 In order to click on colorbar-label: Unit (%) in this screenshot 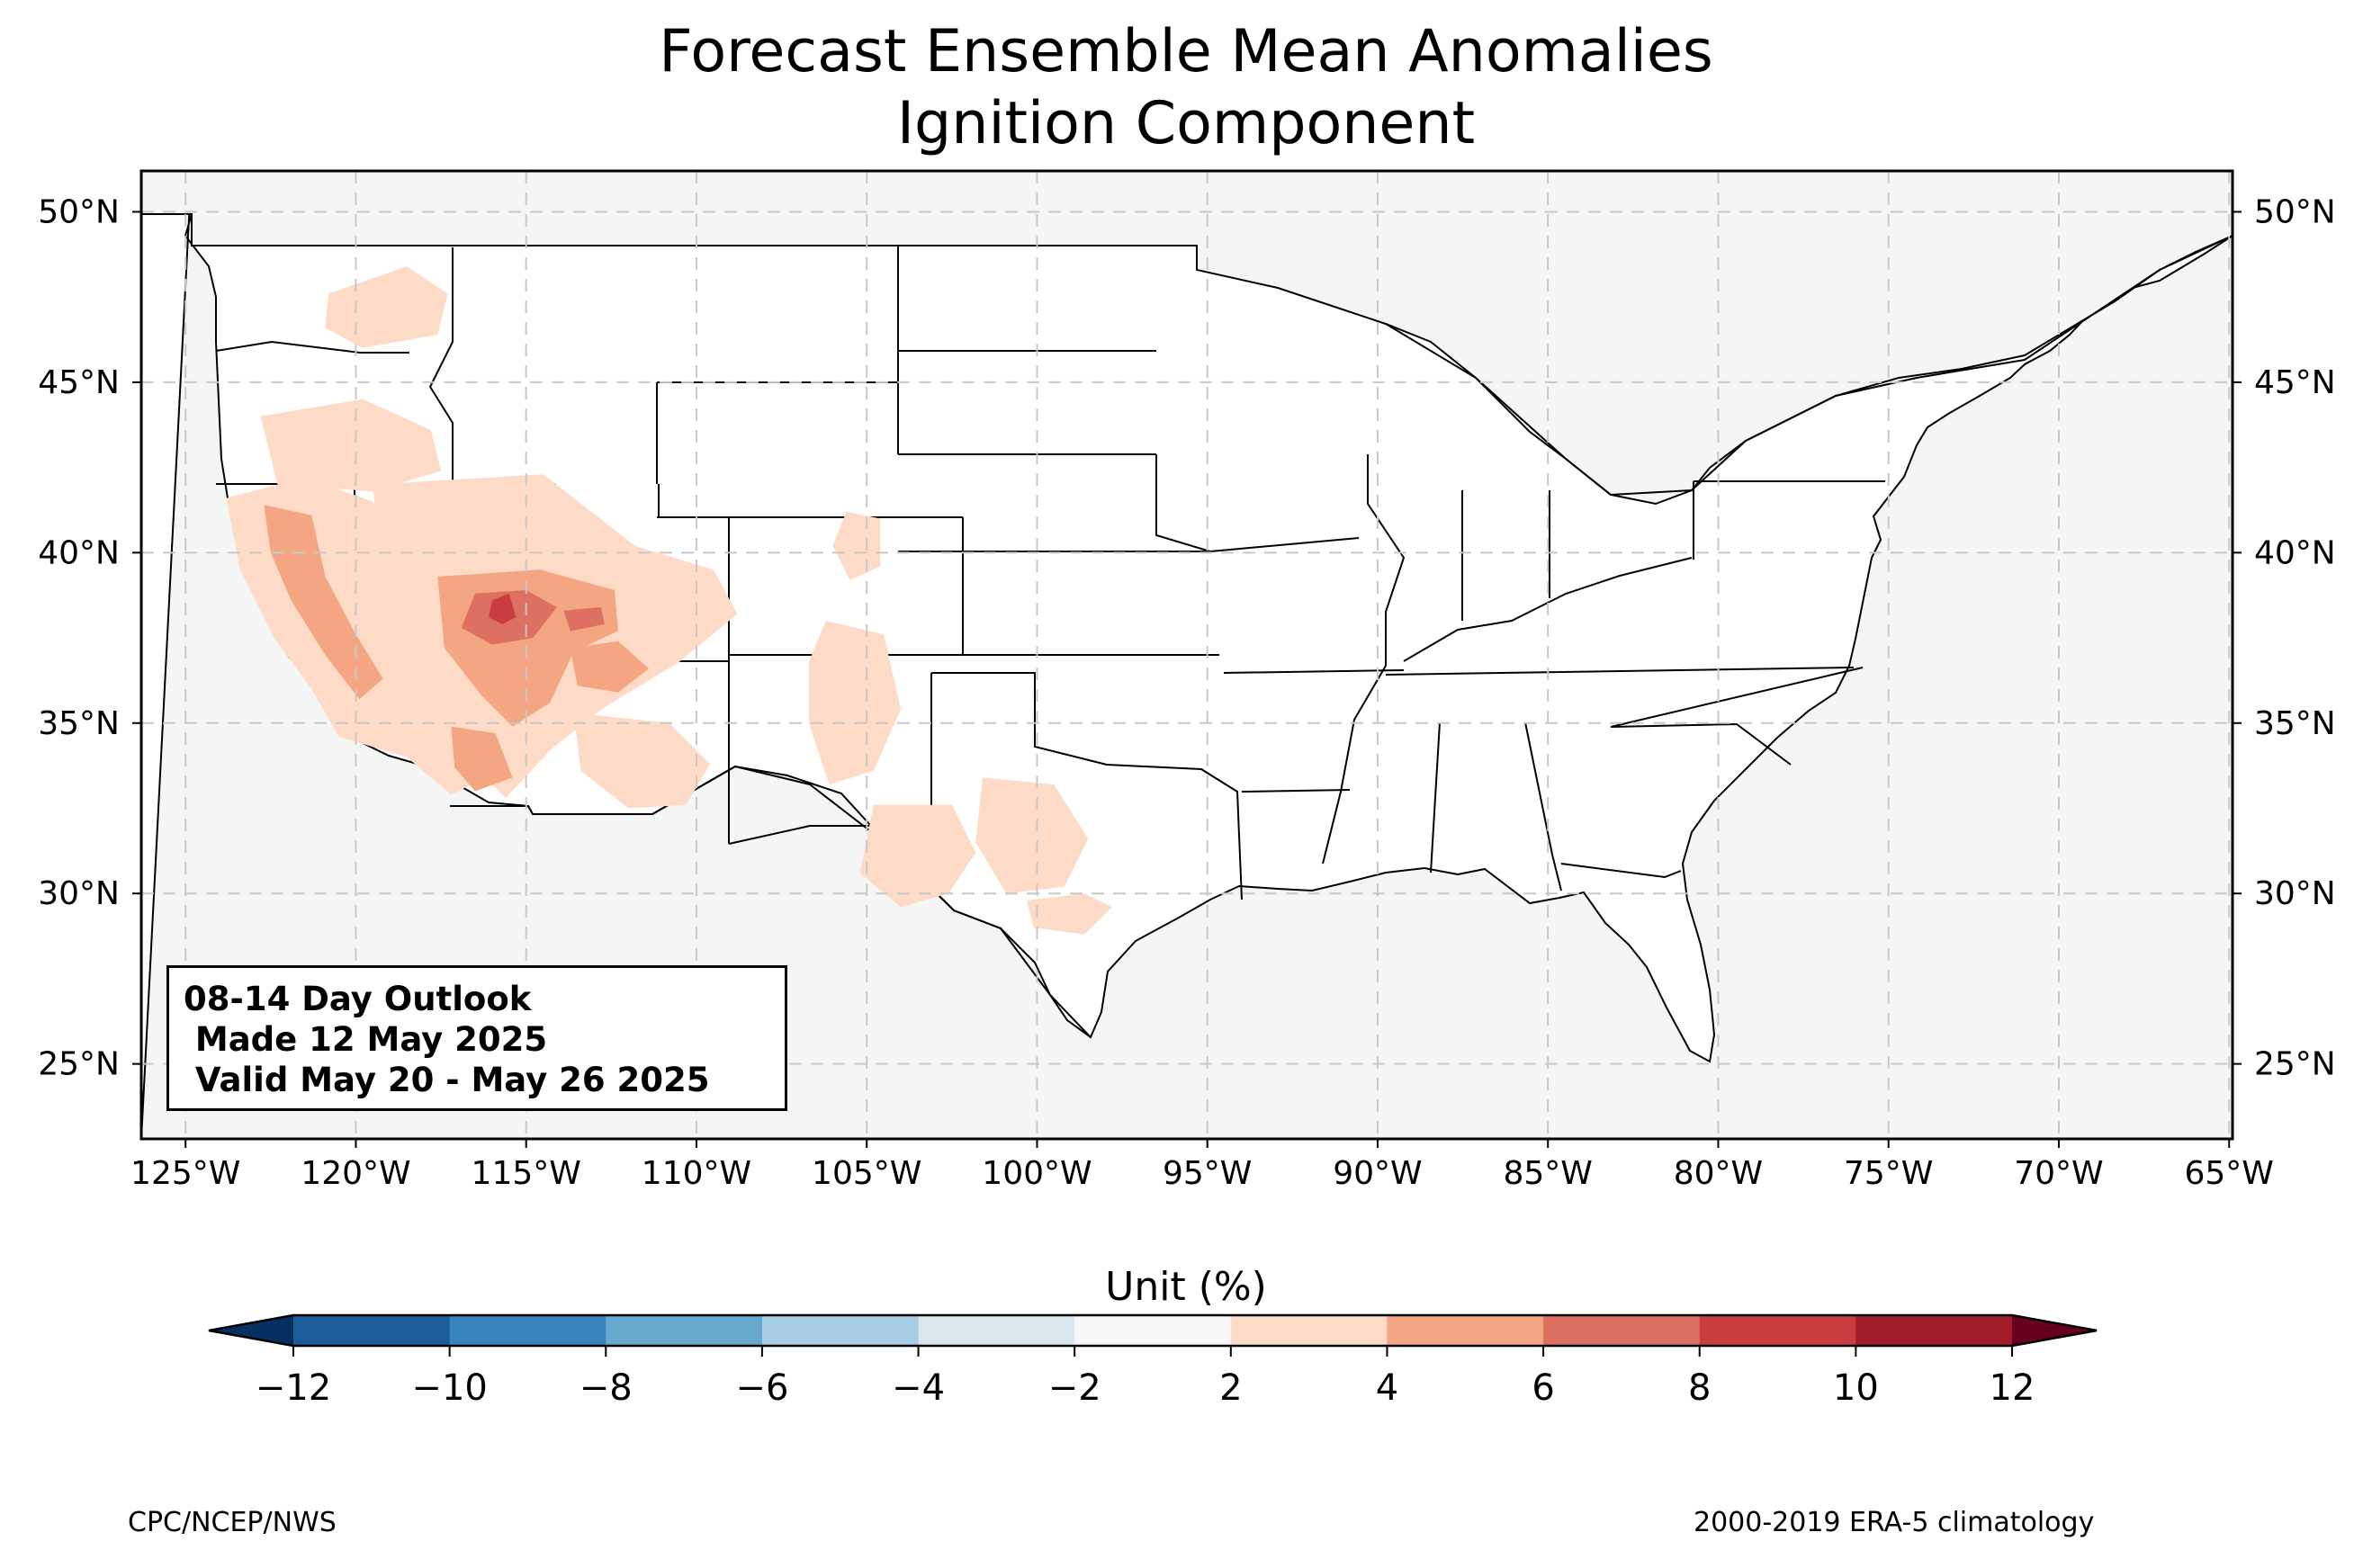, I will do `click(1186, 1287)`.